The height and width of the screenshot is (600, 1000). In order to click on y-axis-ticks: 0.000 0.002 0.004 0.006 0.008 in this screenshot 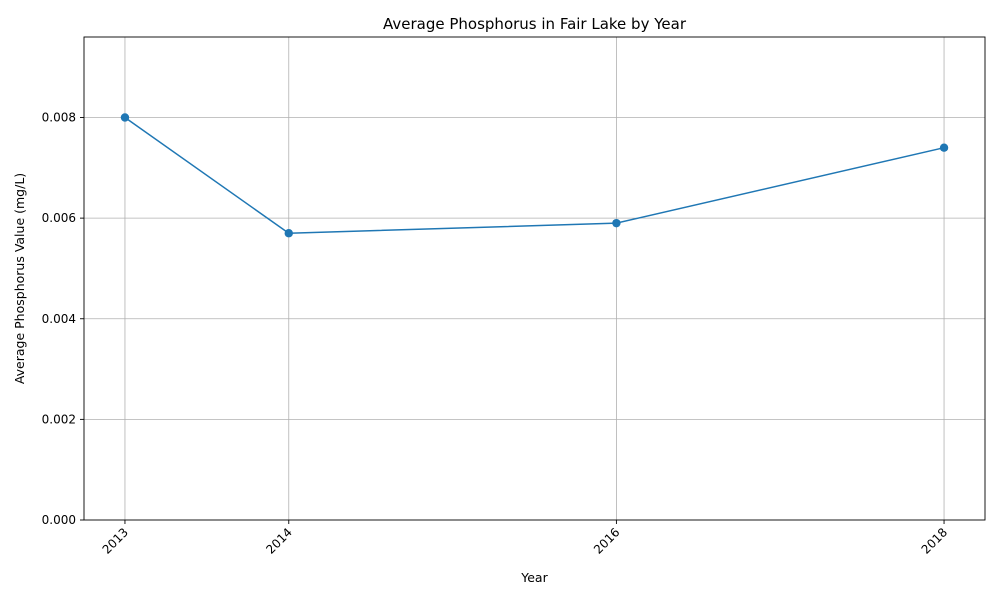, I will do `click(63, 319)`.